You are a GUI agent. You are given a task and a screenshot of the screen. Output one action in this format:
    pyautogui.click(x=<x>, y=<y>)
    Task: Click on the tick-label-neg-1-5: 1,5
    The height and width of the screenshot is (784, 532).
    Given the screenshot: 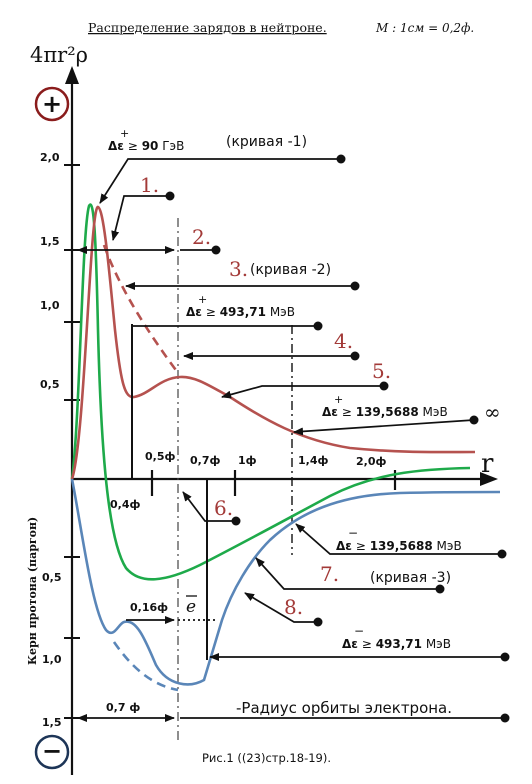 What is the action you would take?
    pyautogui.click(x=52, y=722)
    